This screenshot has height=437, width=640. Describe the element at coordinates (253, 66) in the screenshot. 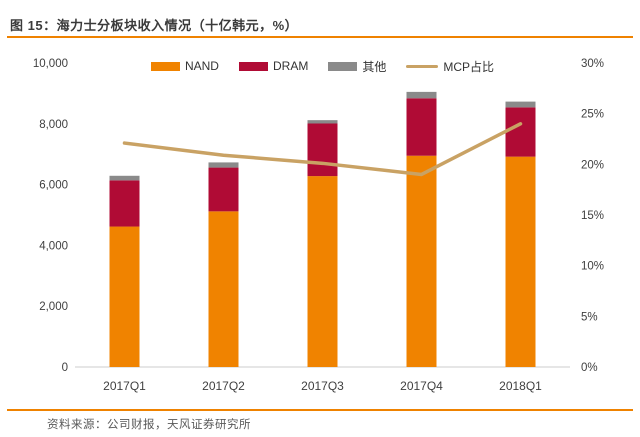

I see `legend-swatch-DRAM` at that location.